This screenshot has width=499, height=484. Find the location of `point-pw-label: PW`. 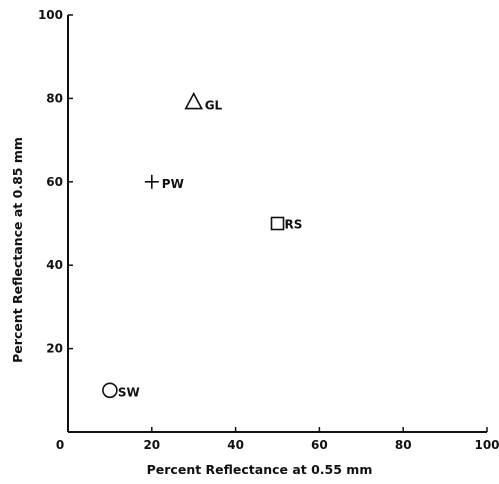

point-pw-label: PW is located at coordinates (173, 184).